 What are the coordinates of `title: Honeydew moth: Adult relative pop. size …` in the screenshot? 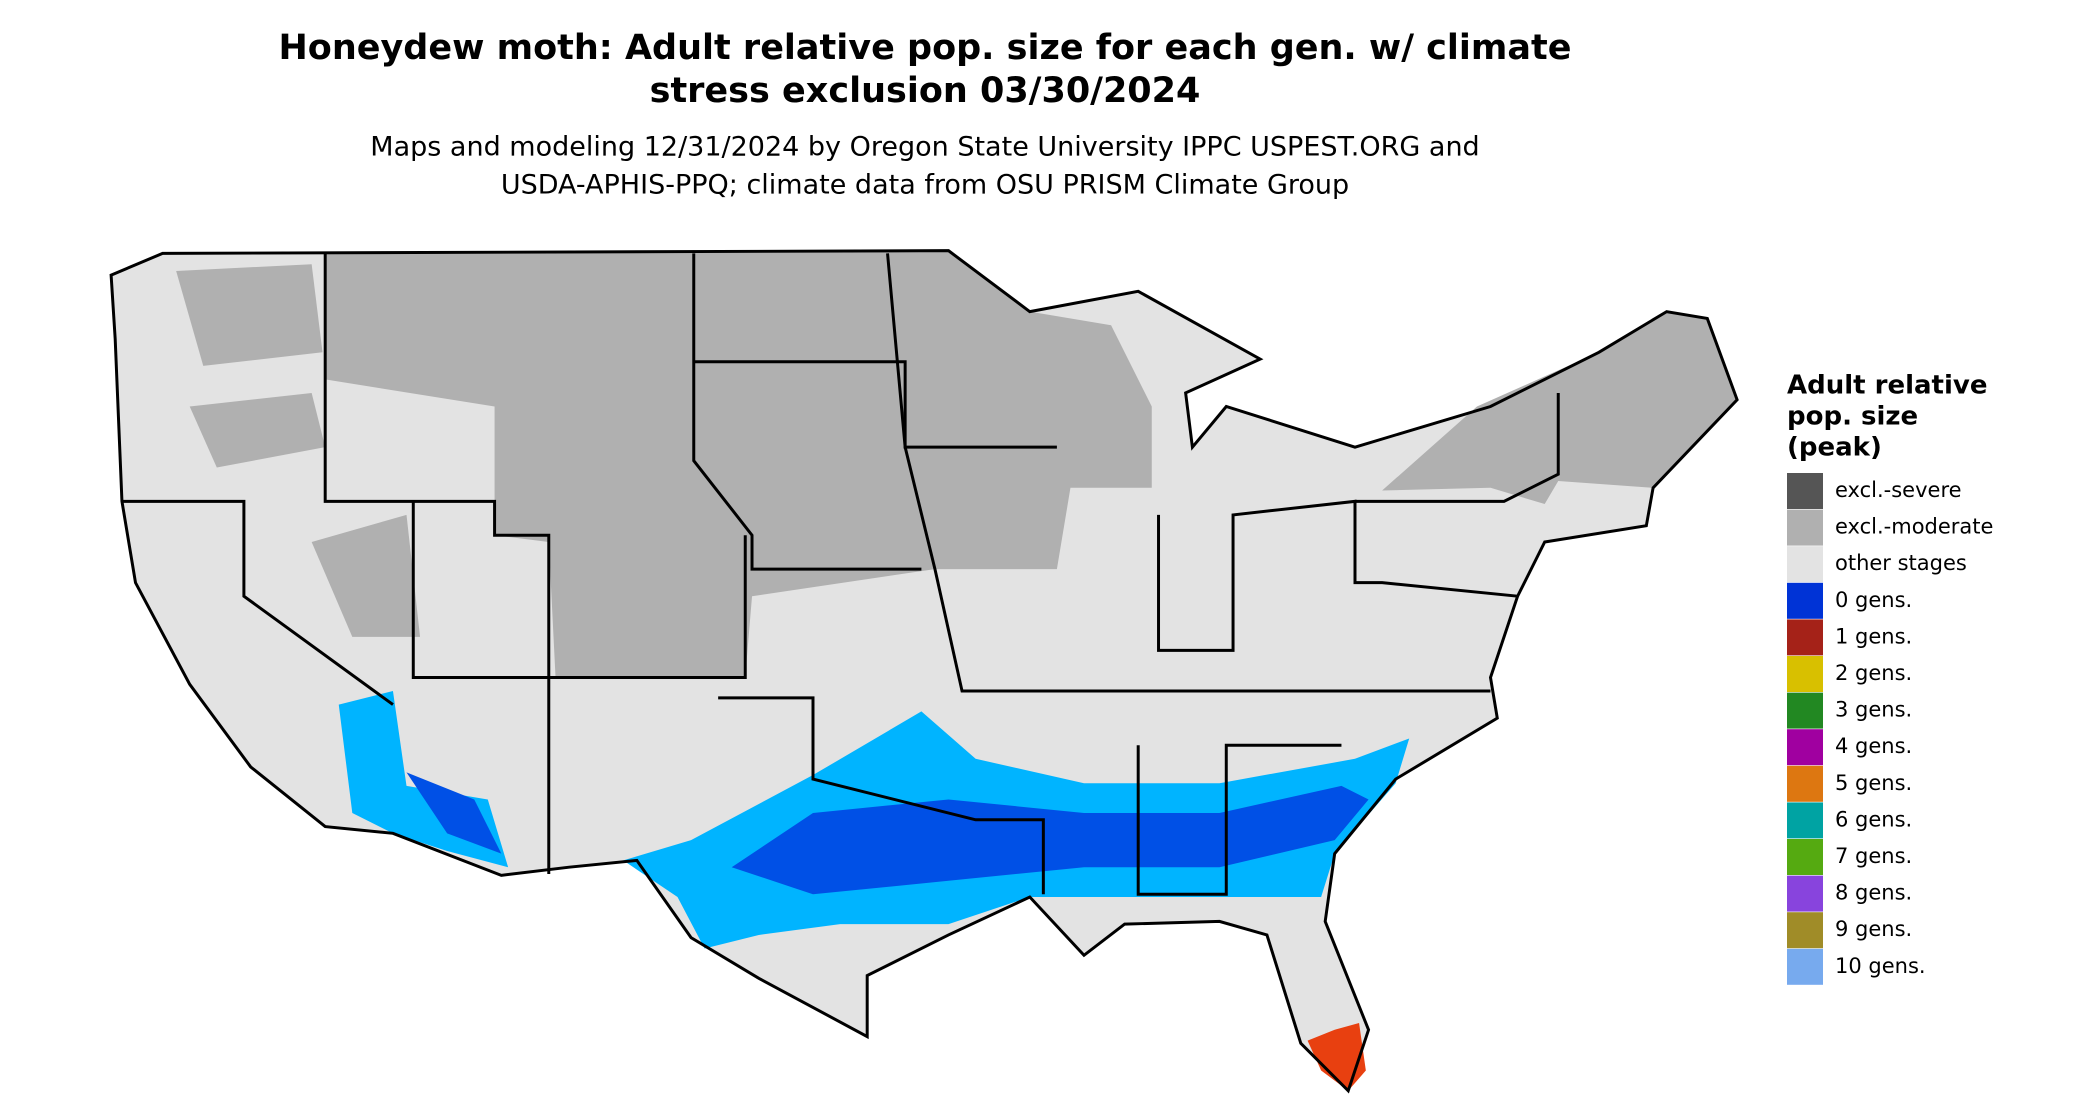 It's located at (925, 48).